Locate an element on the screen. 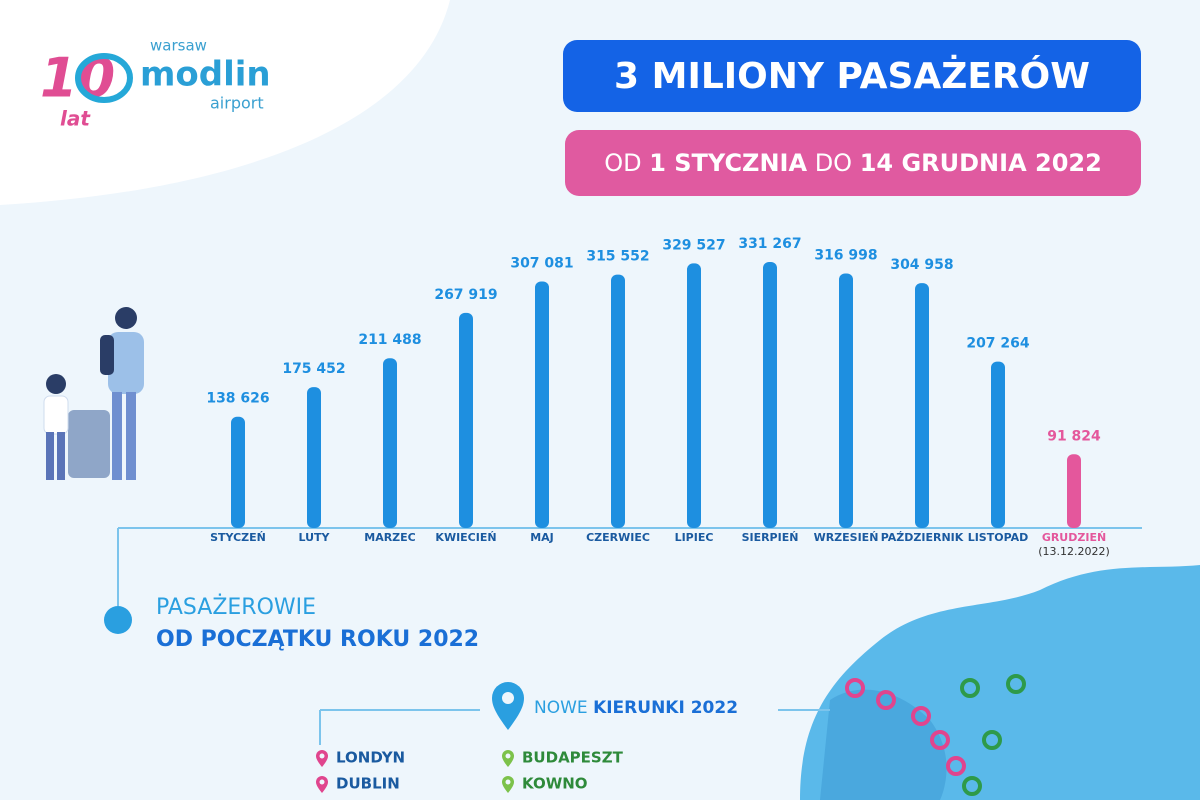 Image resolution: width=1200 pixels, height=800 pixels. chart-title: 3 MILIONY PASAŻERÓW is located at coordinates (852, 75).